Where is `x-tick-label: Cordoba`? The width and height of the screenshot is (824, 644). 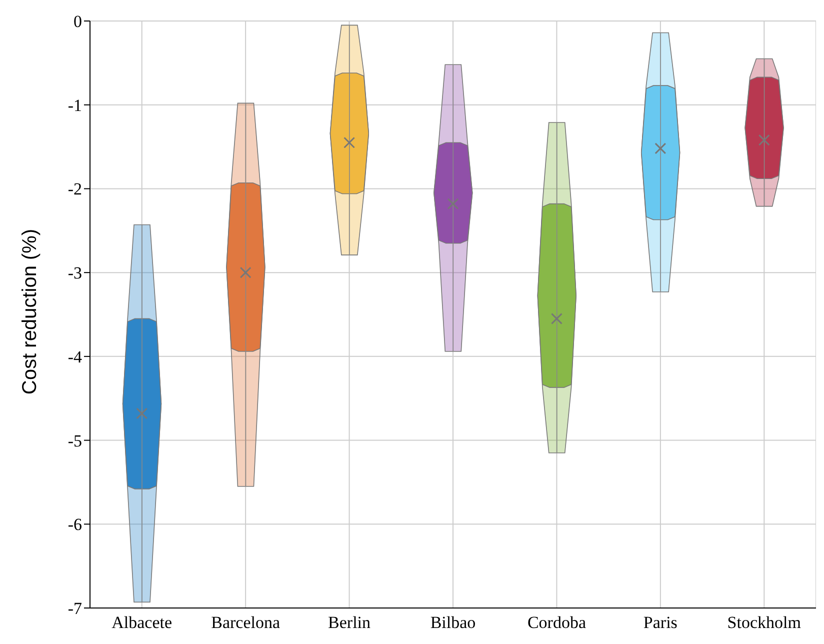
x-tick-label: Cordoba is located at coordinates (556, 622).